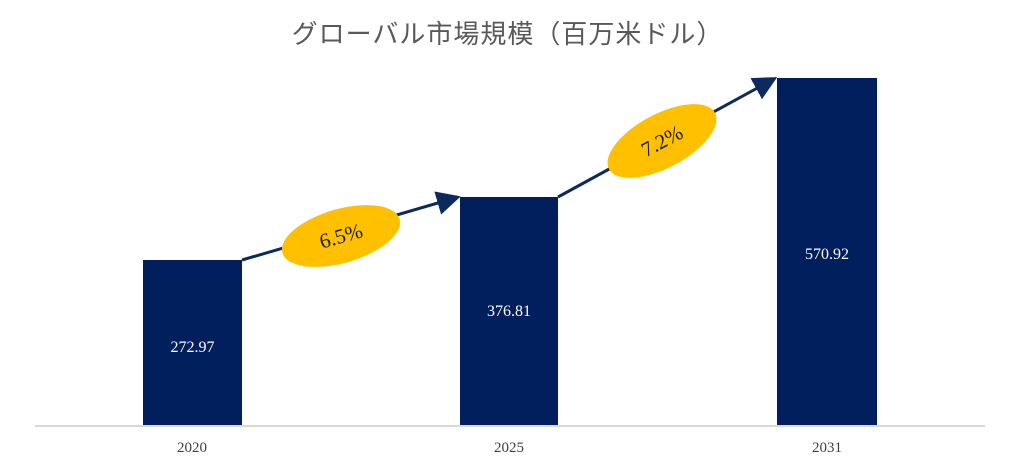  I want to click on bar-2031: 570.92, so click(827, 252).